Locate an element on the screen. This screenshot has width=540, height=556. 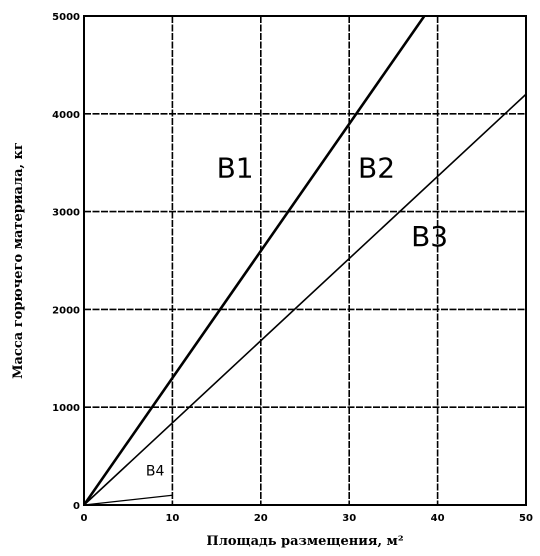
region-label-b3: B3 is located at coordinates (429, 236).